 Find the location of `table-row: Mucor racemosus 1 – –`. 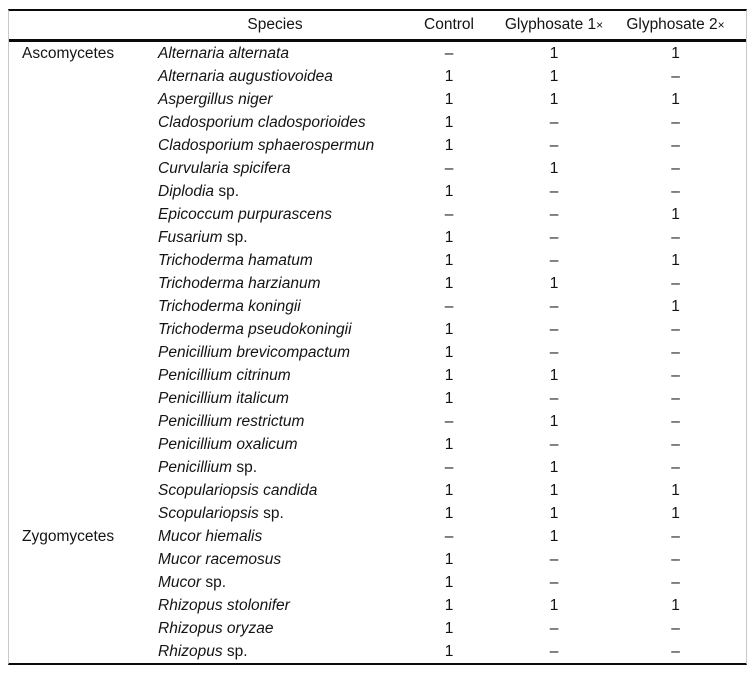

table-row: Mucor racemosus 1 – – is located at coordinates (377, 559).